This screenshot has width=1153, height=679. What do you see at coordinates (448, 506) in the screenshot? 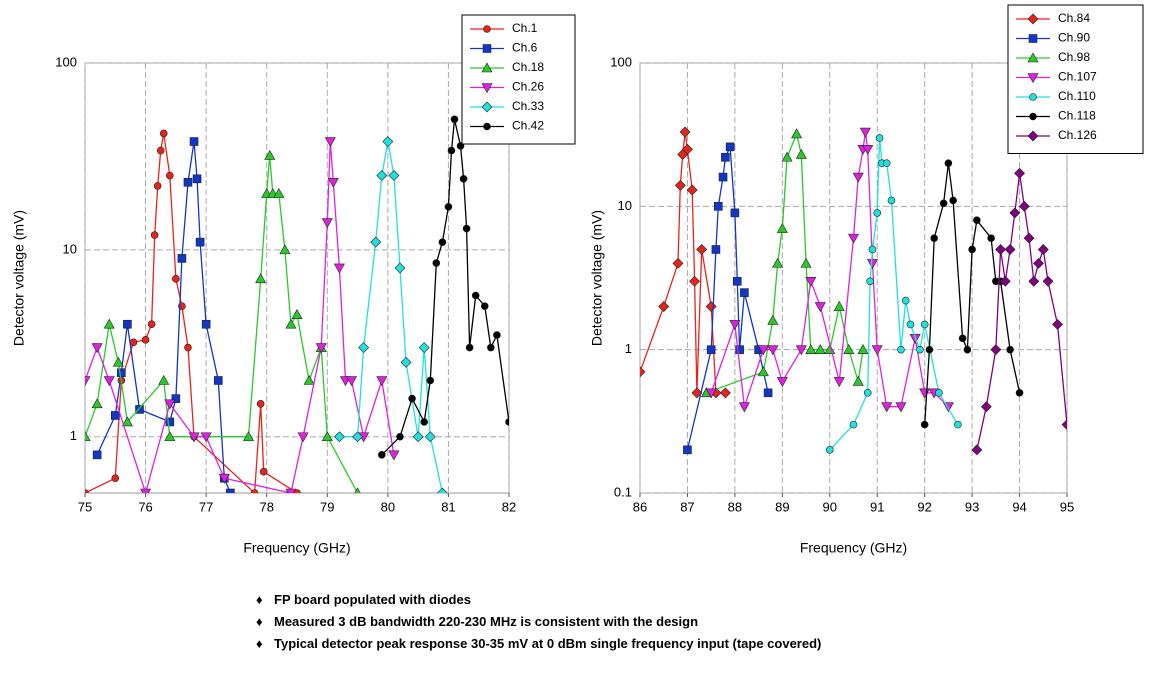
I see `x-tick-label: 81` at bounding box center [448, 506].